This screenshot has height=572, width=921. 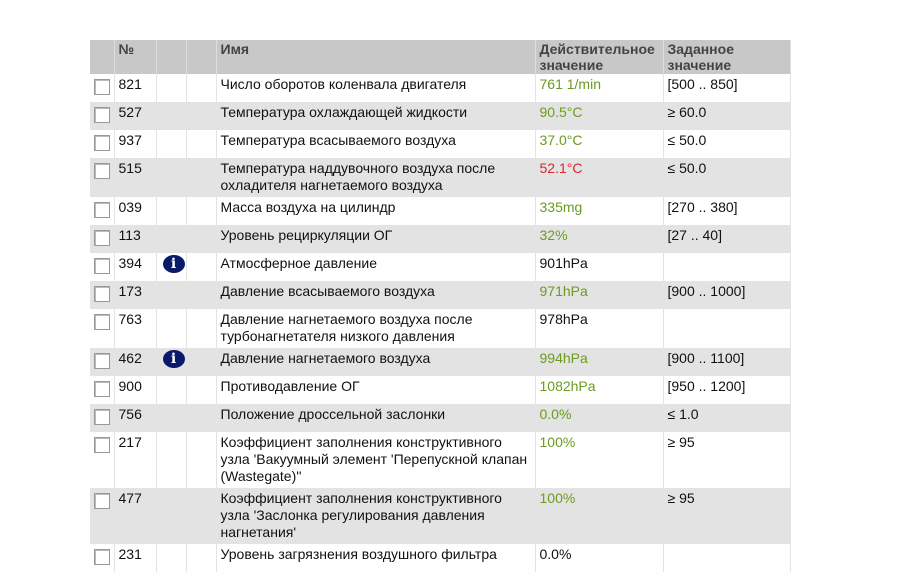 What do you see at coordinates (135, 362) in the screenshot?
I see `row-number: 462` at bounding box center [135, 362].